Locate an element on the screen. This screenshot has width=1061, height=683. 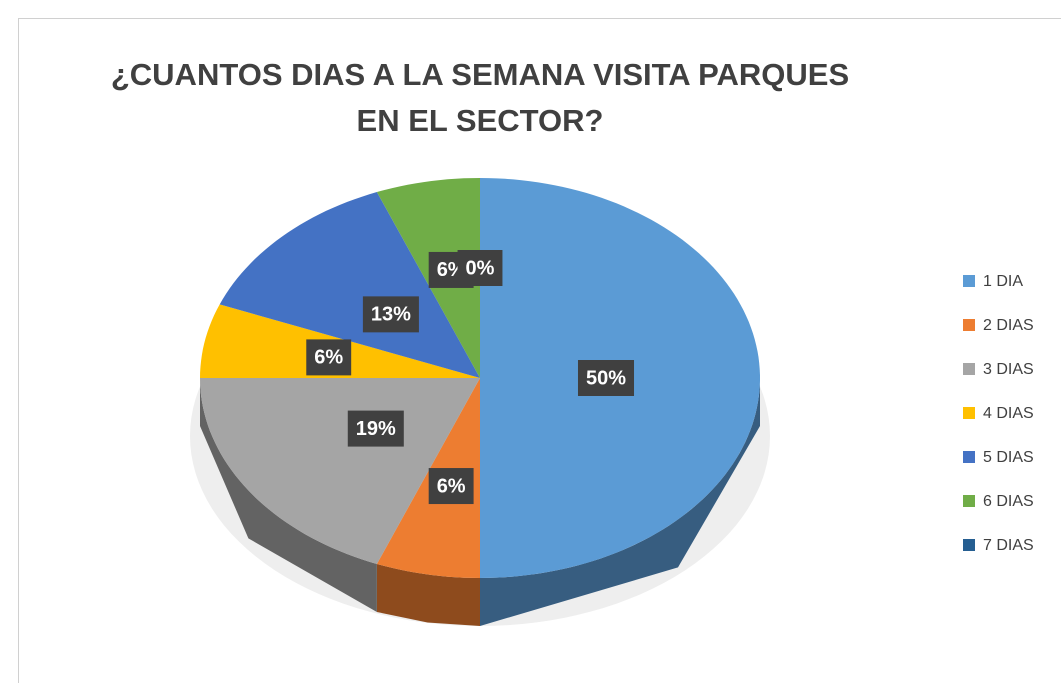
legend-label: 1 DIA is located at coordinates (1003, 281).